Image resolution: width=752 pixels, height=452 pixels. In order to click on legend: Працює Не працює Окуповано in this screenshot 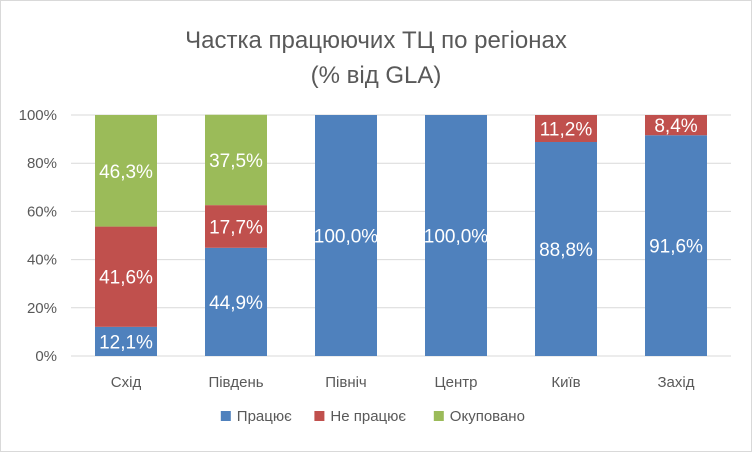, I will do `click(372, 416)`.